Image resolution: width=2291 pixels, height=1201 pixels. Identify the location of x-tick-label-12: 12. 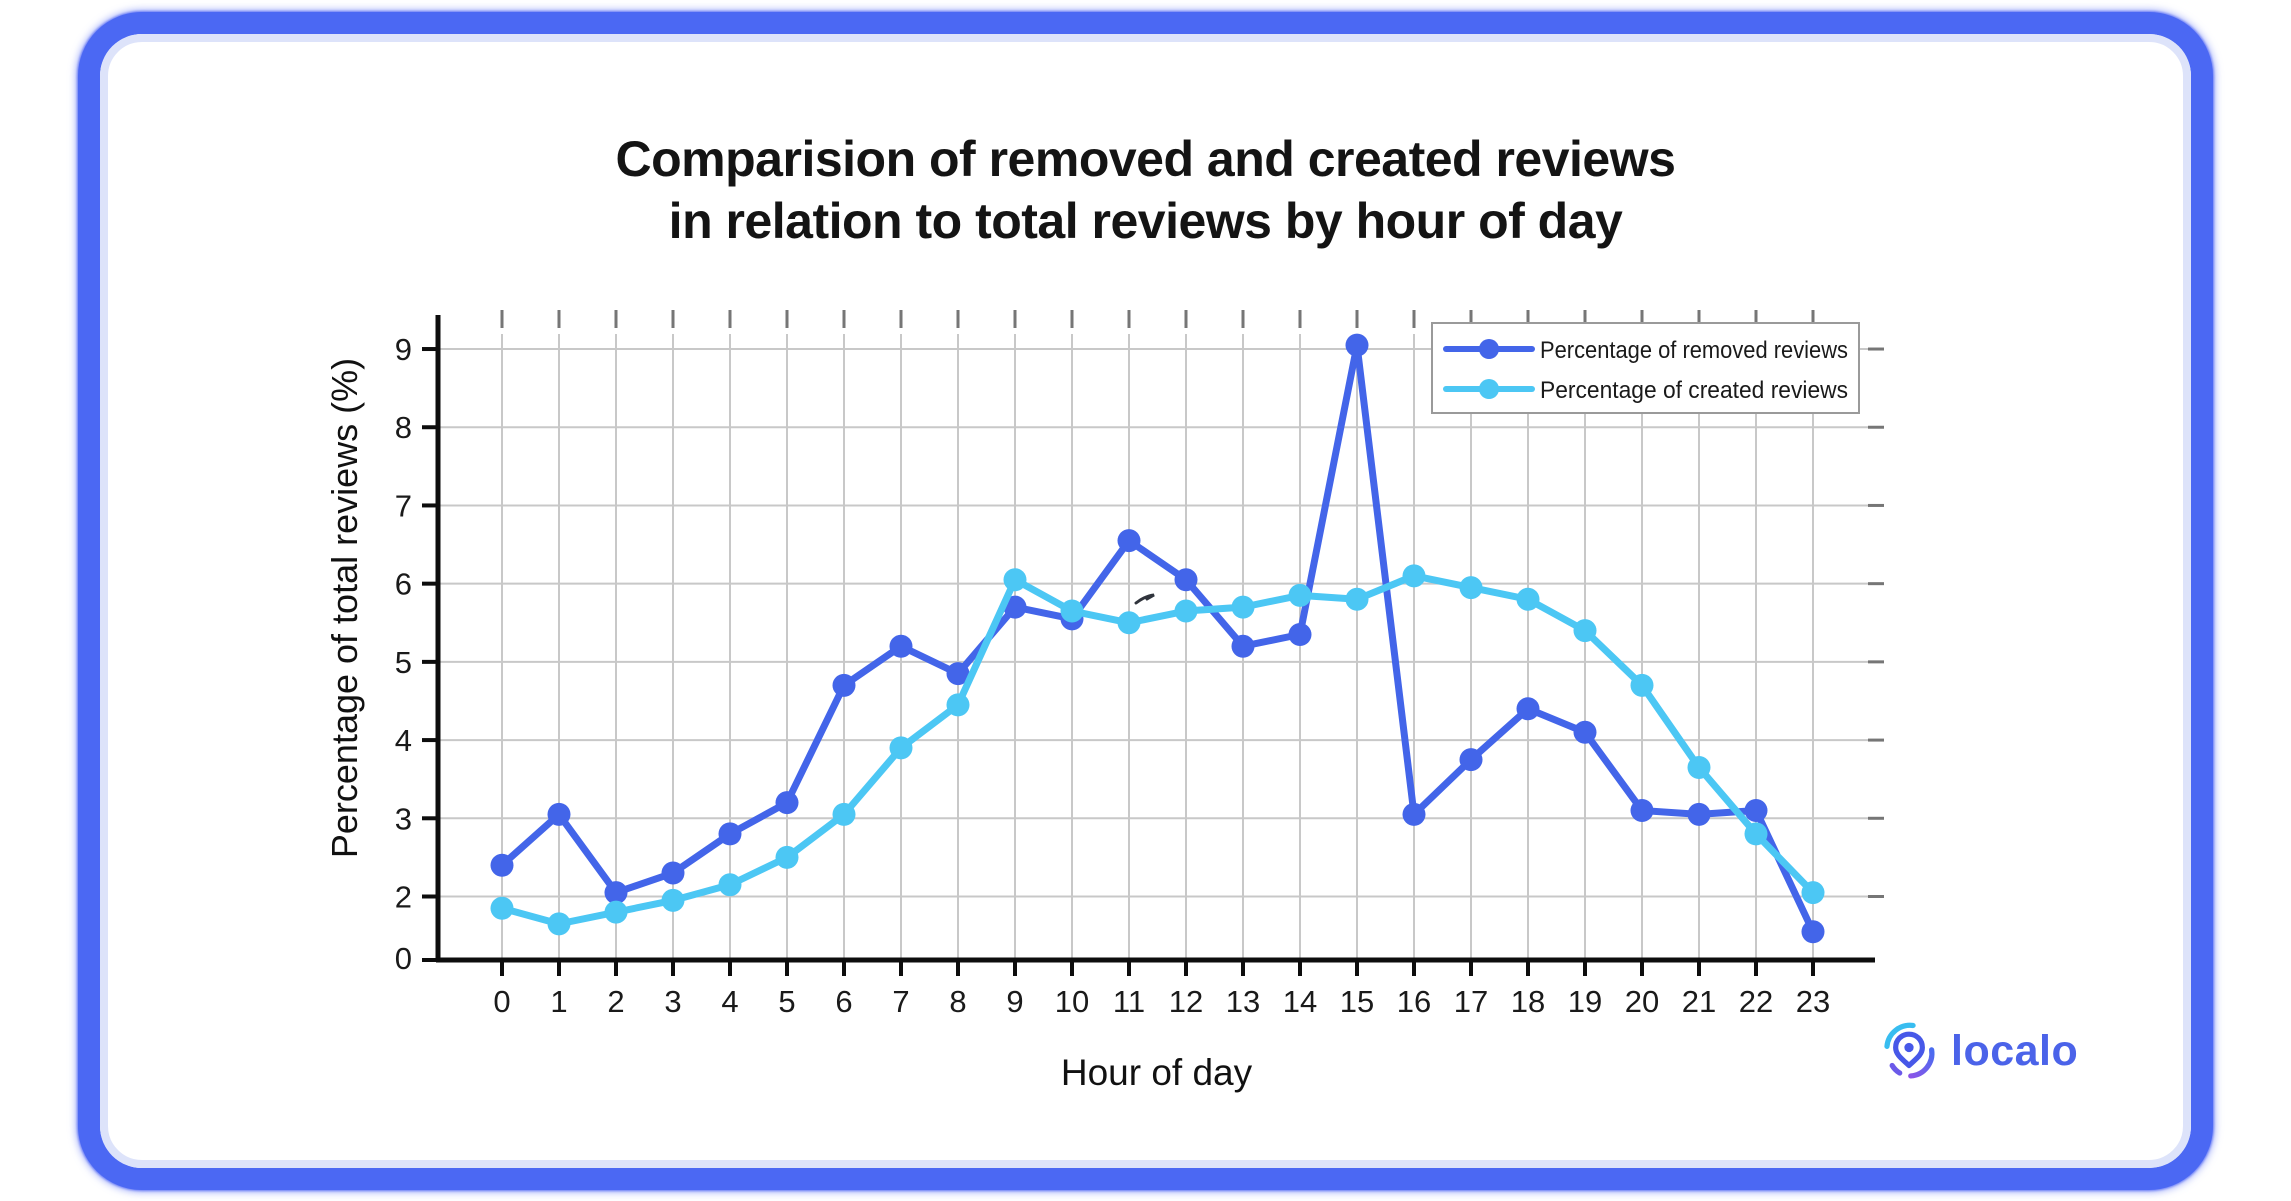
(1186, 1001).